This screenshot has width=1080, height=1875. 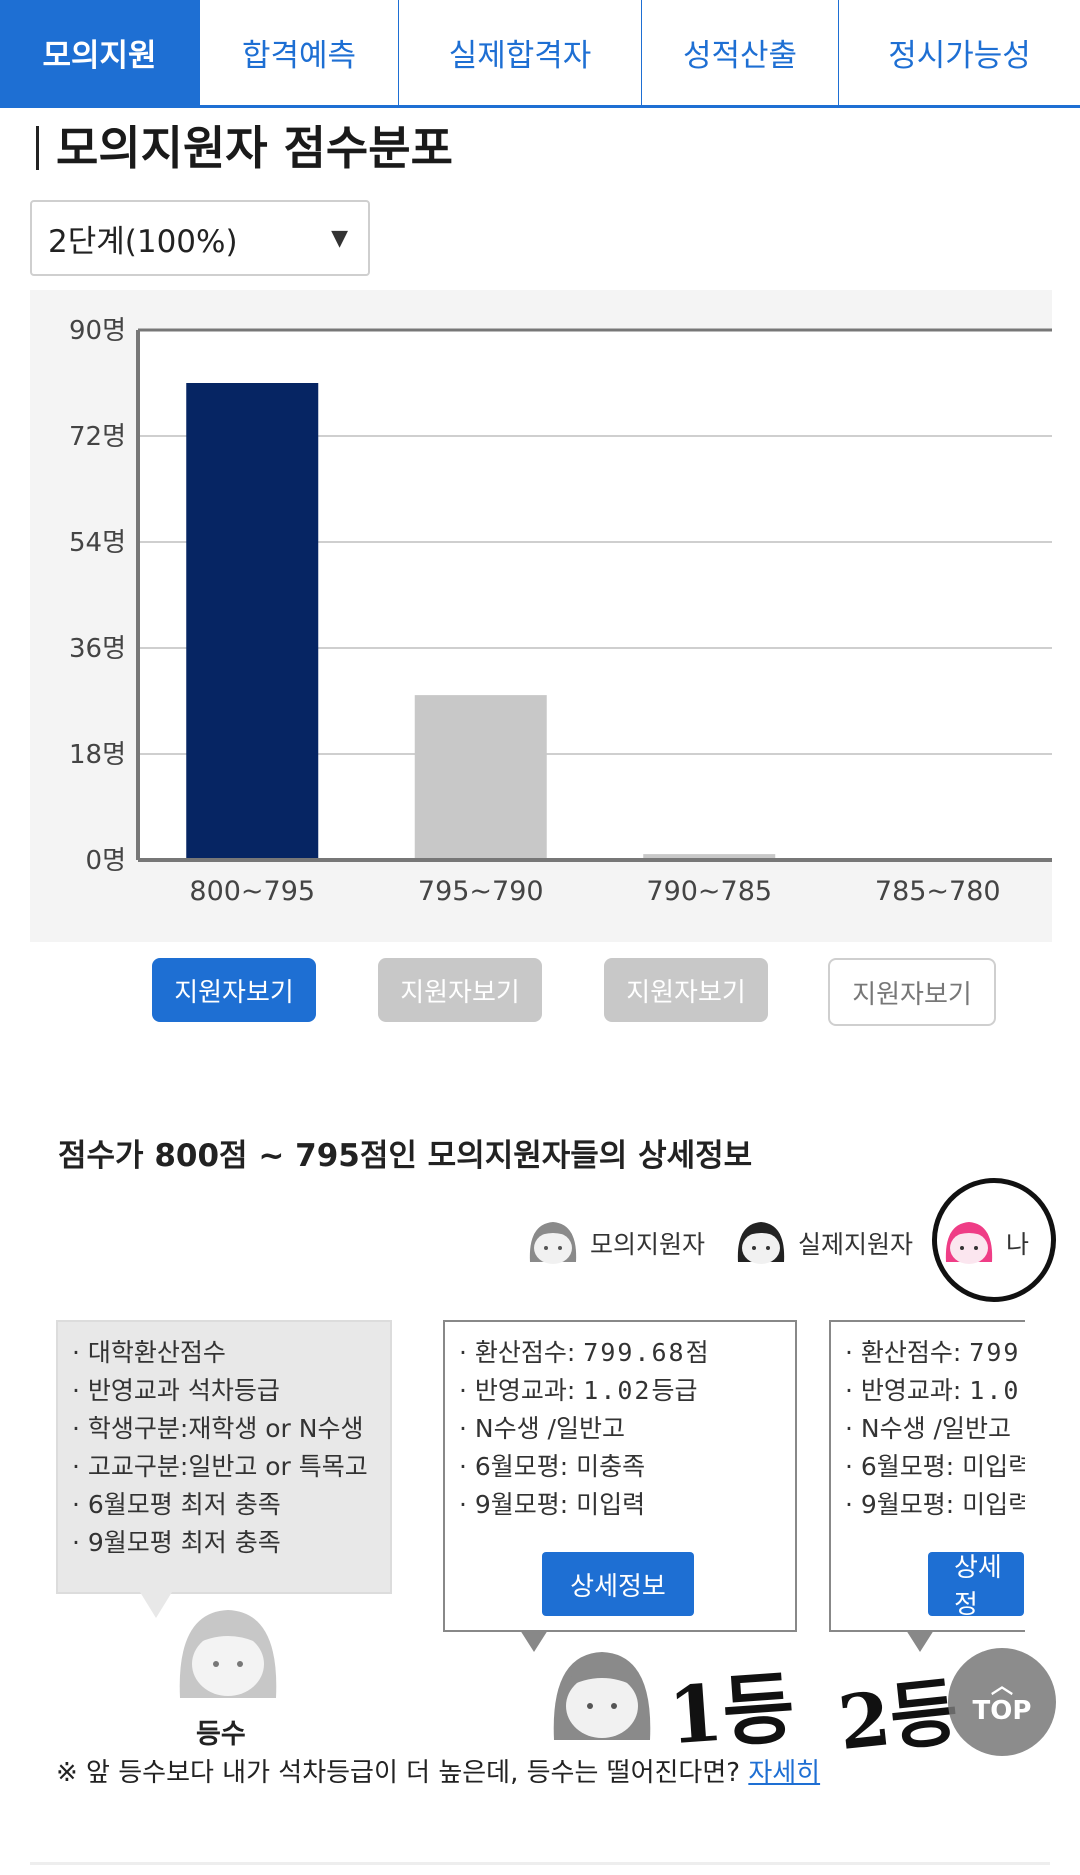 I want to click on y-tick-label: 54명, so click(x=97, y=543).